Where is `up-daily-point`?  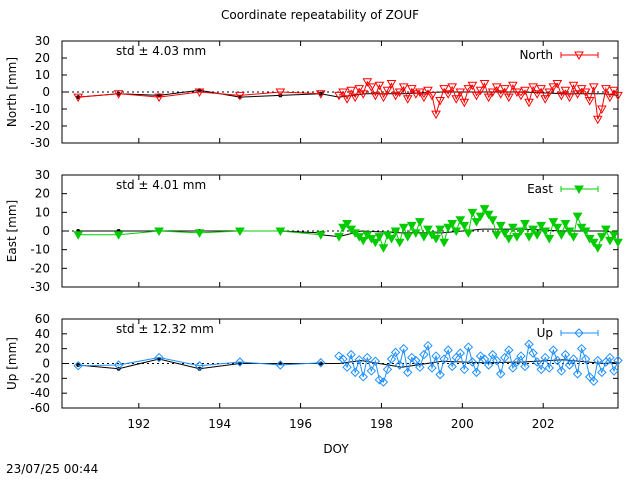 up-daily-point is located at coordinates (159, 357).